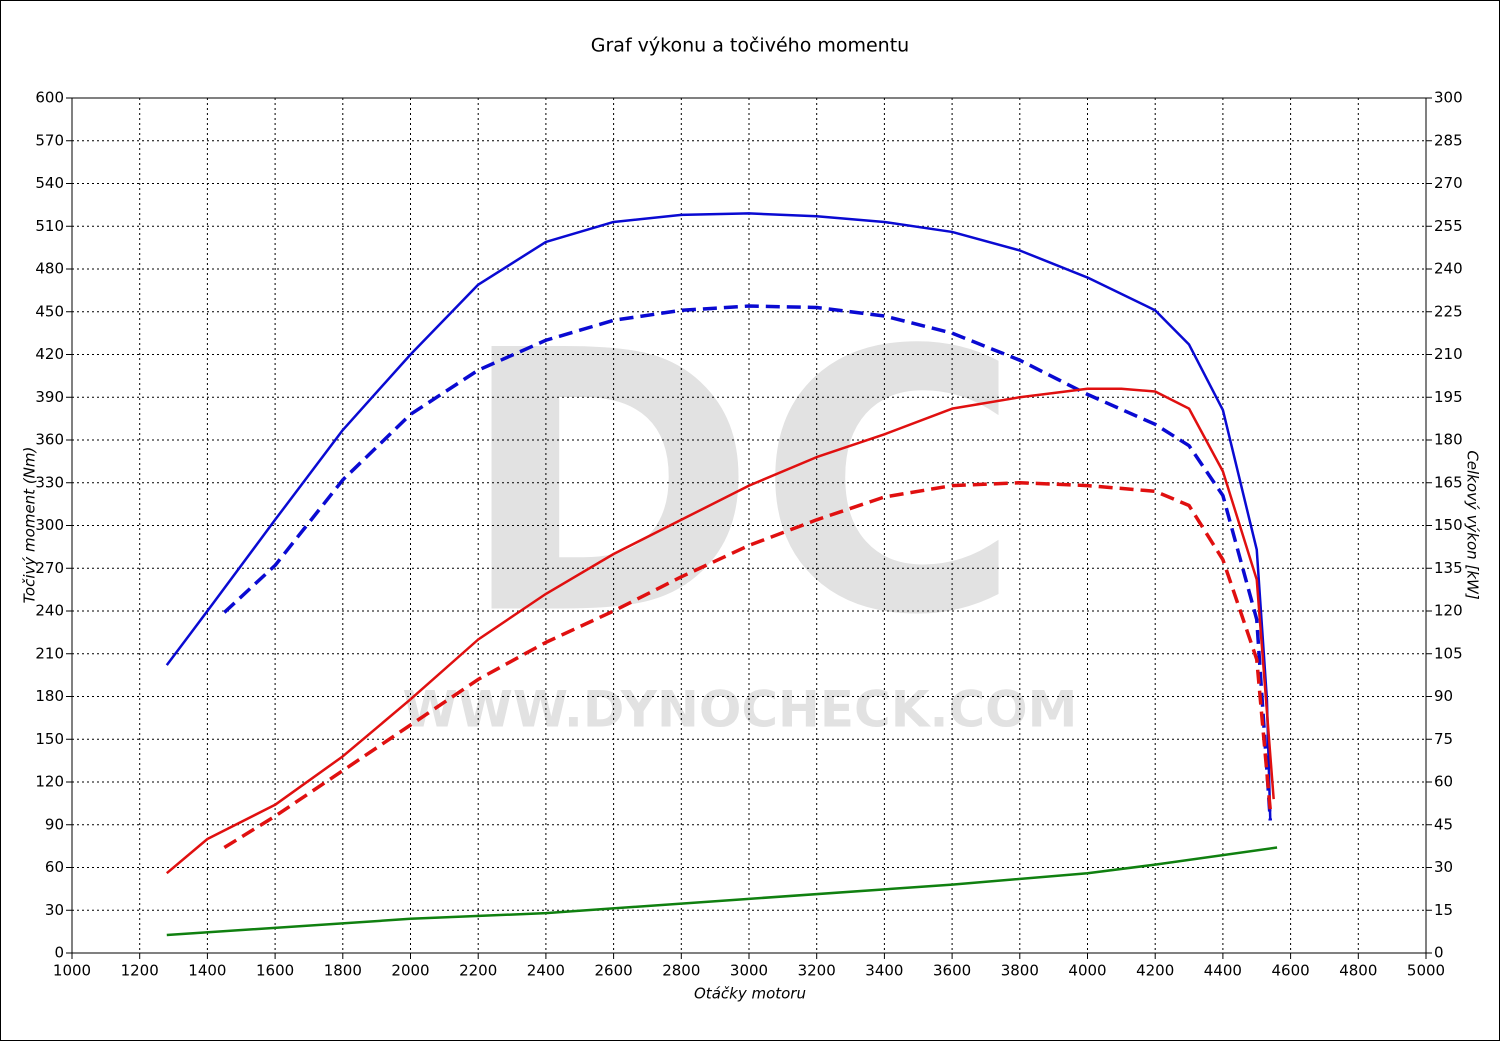  I want to click on y-axis-label: Točivý moment (Nm), so click(30, 525).